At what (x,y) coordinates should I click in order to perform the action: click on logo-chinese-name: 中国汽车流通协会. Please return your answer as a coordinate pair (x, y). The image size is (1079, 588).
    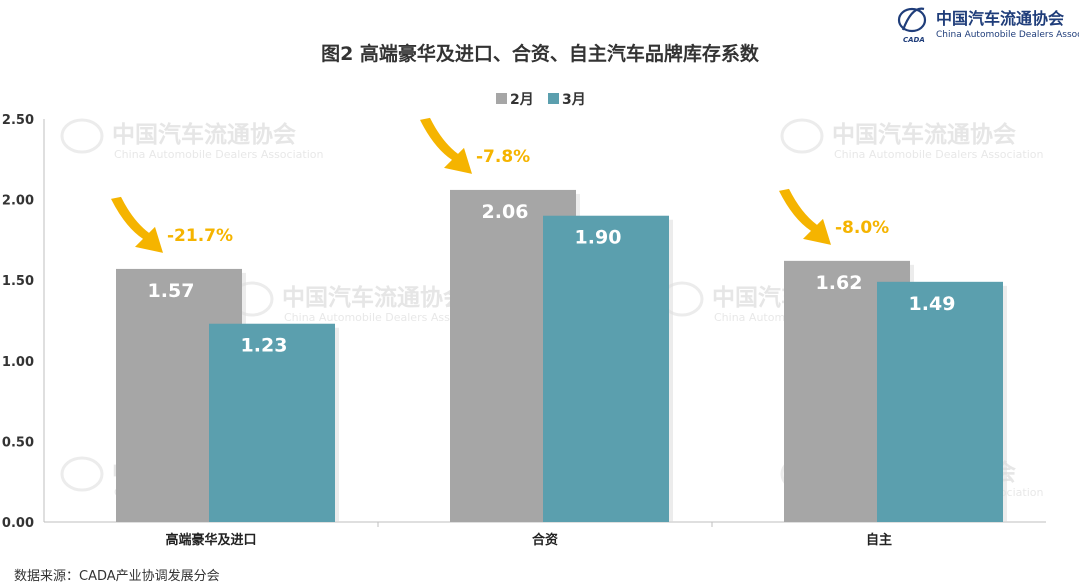
    Looking at the image, I should click on (1000, 18).